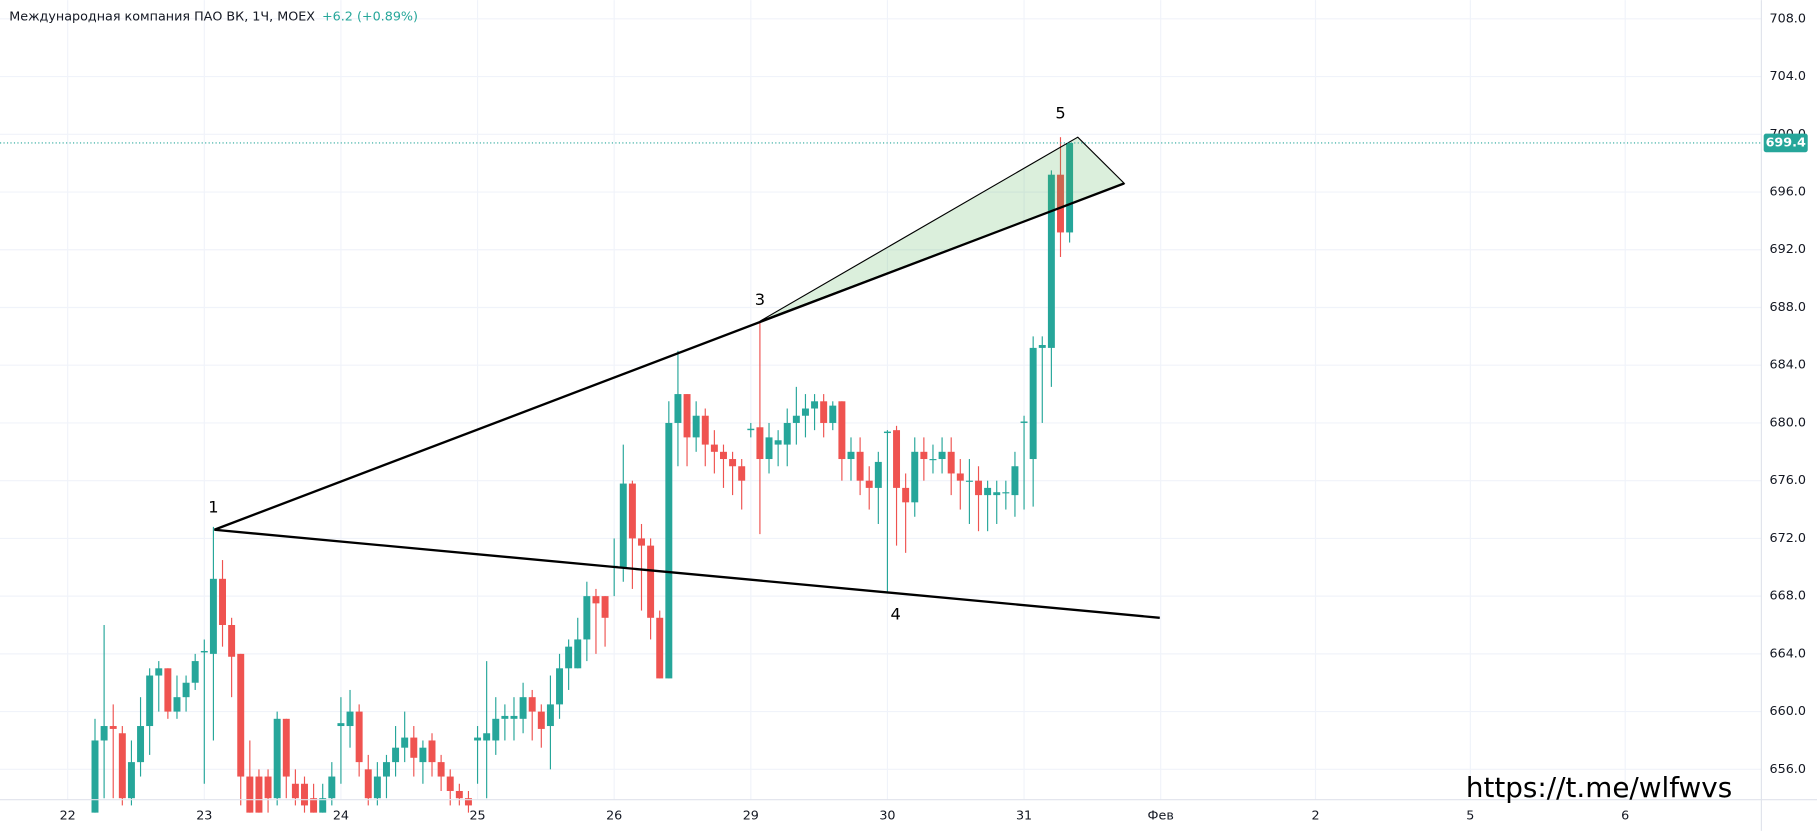 This screenshot has width=1817, height=831. Describe the element at coordinates (162, 16) in the screenshot. I see `symbol: Международная компания ПАО ВК, 1Ч, MOEX` at that location.